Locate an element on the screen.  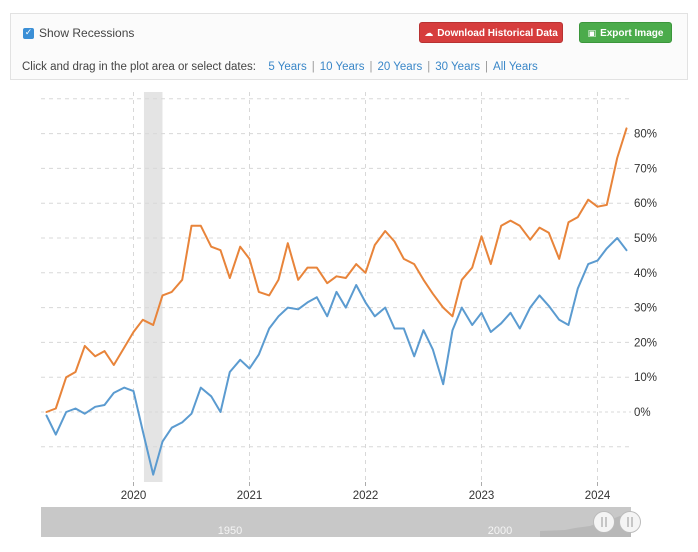
range-10-years-link: 10 Years is located at coordinates (342, 67).